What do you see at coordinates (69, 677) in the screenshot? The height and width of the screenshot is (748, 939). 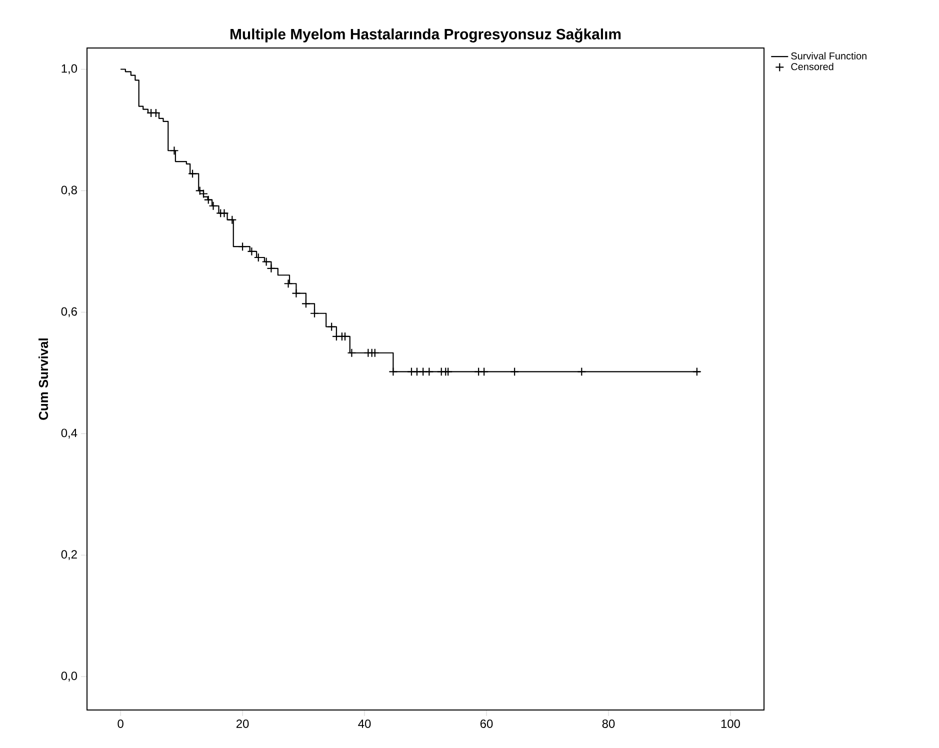 I see `y-tick-label: 0,0` at bounding box center [69, 677].